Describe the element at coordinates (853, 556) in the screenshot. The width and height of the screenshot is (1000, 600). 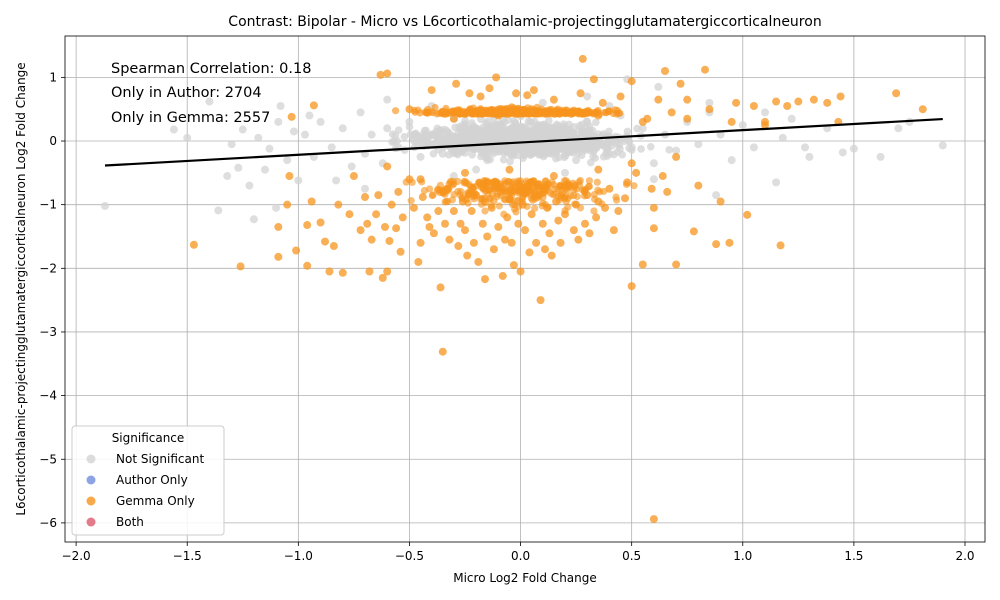
I see `x-tick-label: 1.5` at that location.